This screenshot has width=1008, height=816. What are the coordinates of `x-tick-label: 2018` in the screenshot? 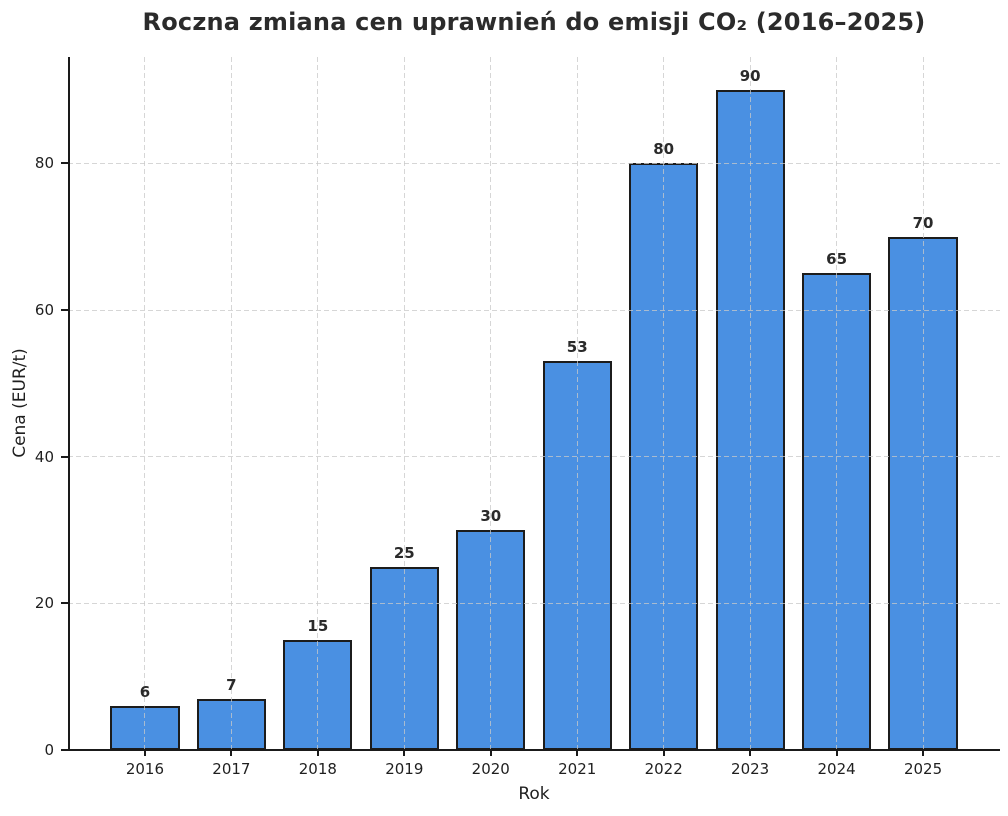 It's located at (317, 769).